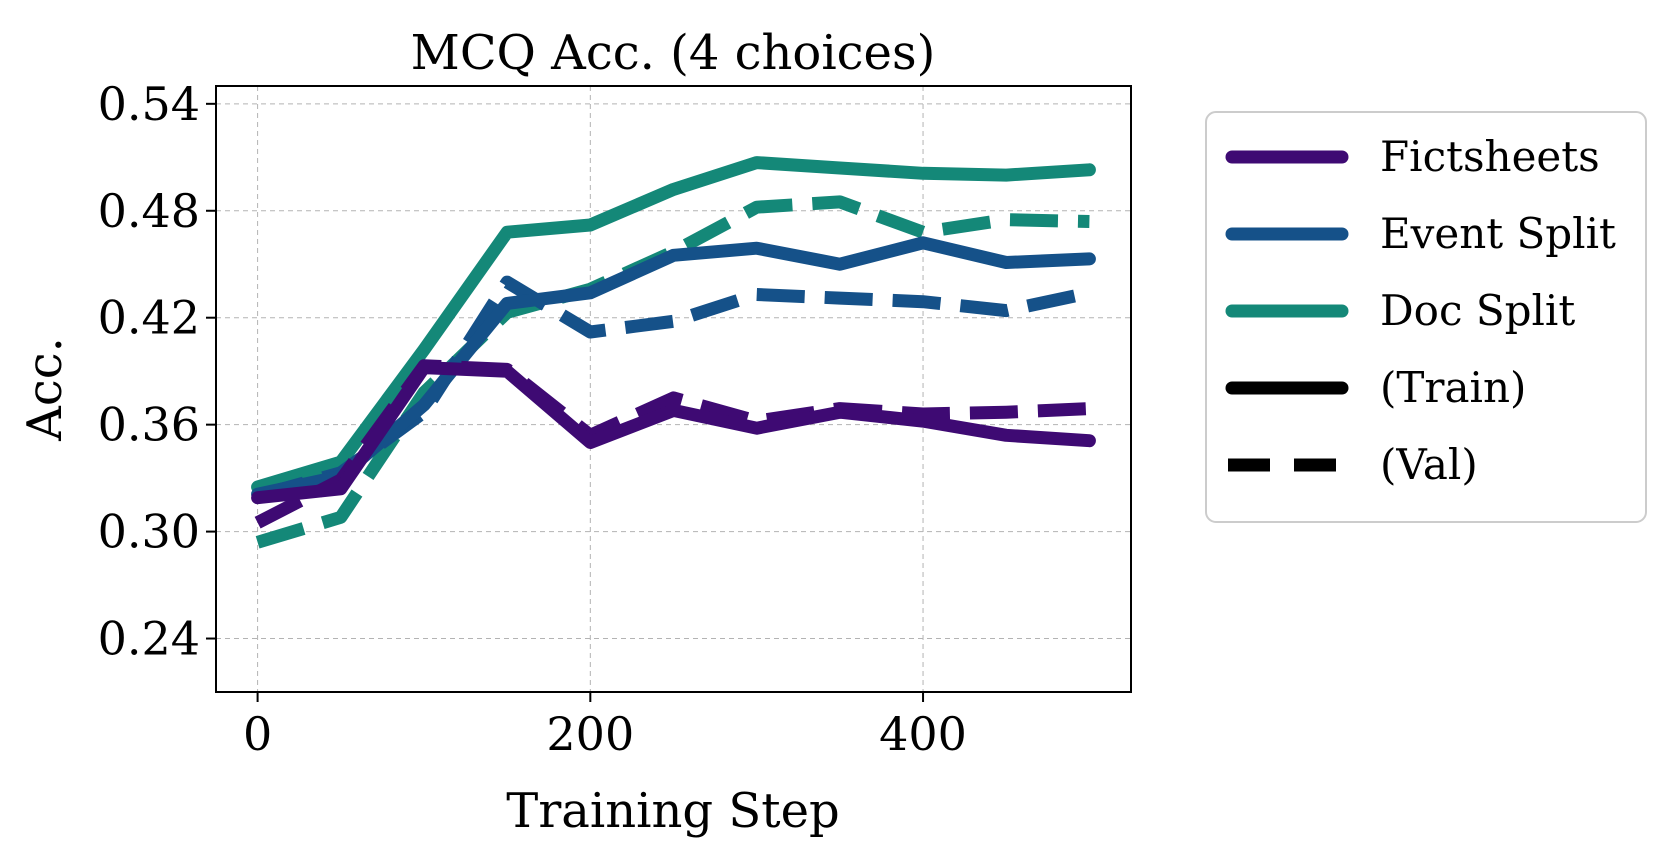  I want to click on series-line-fictsheets-val, so click(672, 444).